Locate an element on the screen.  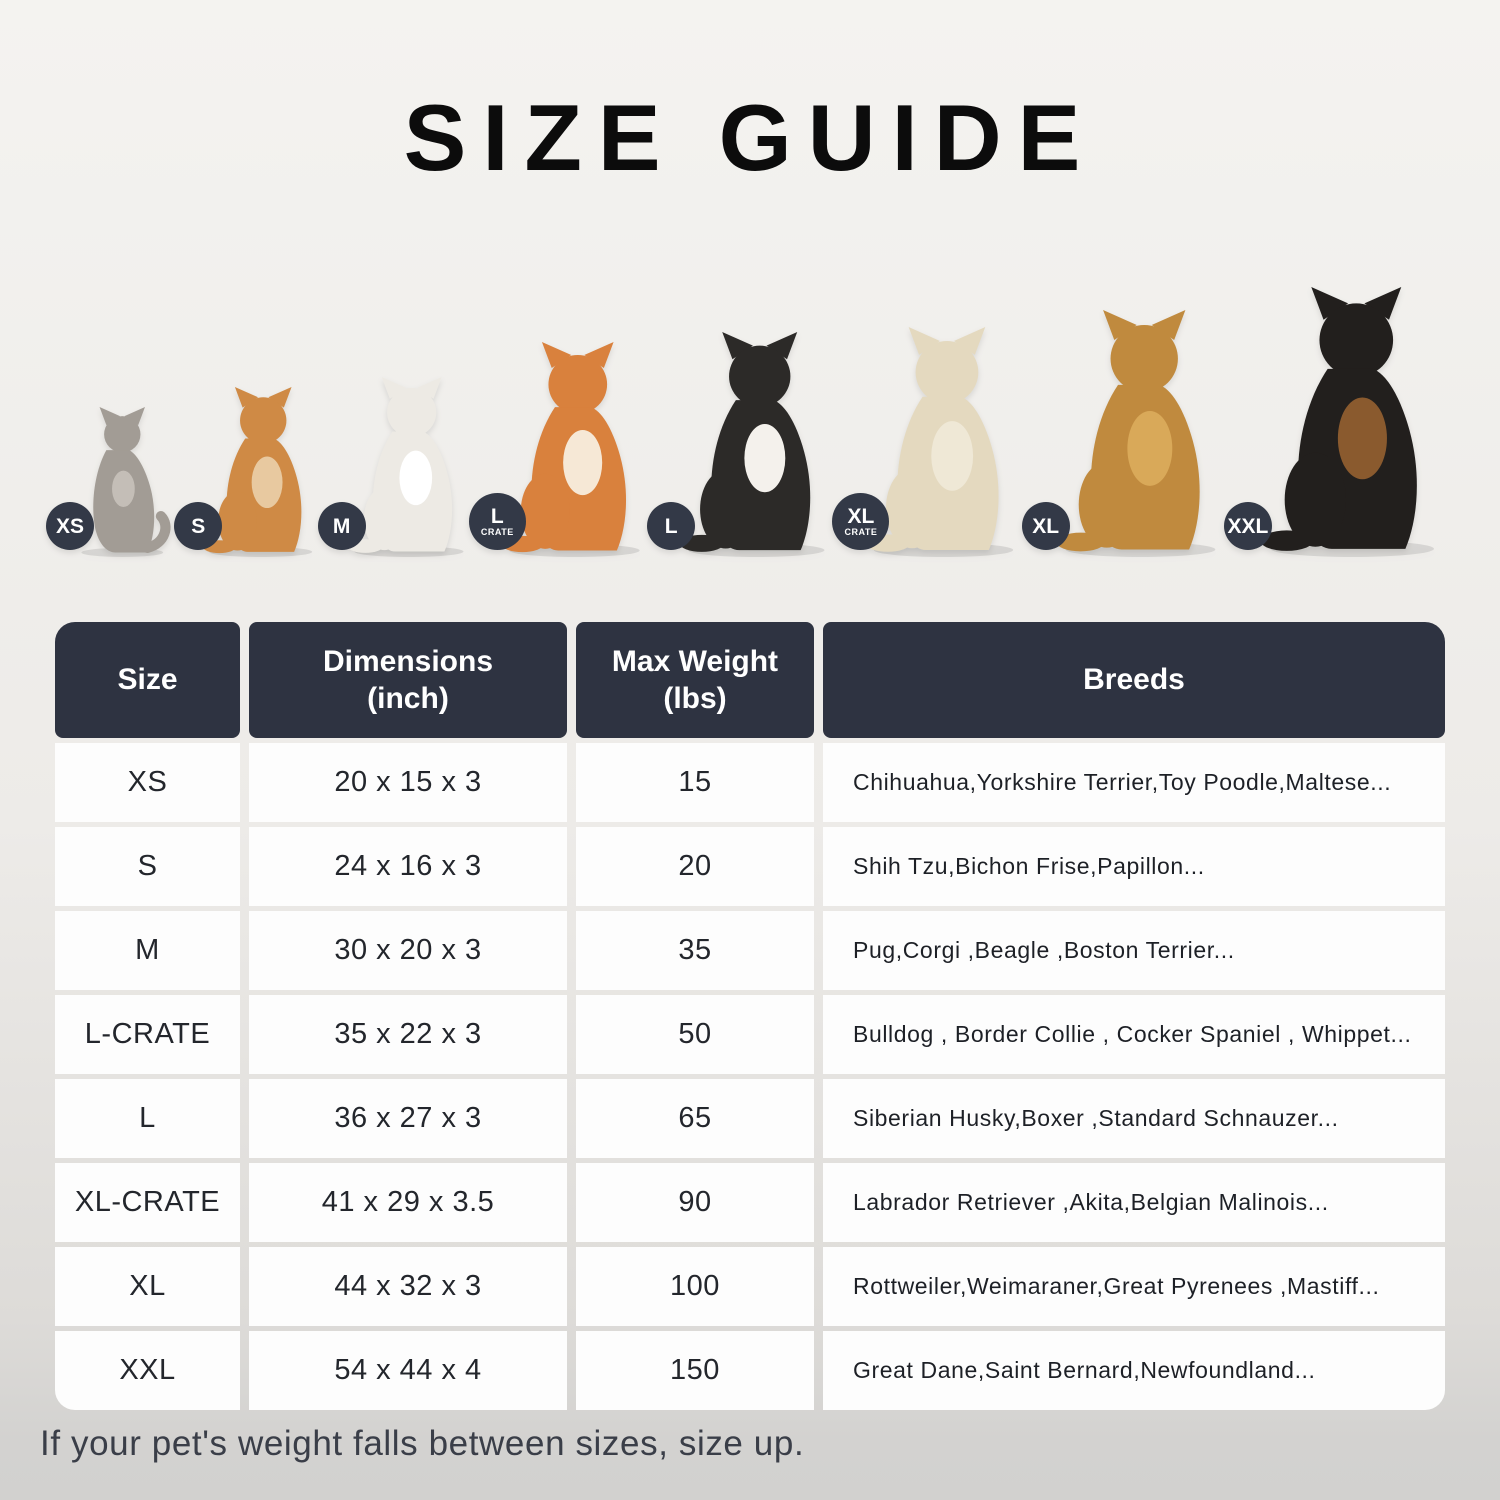
badge-label: M is located at coordinates (341, 526).